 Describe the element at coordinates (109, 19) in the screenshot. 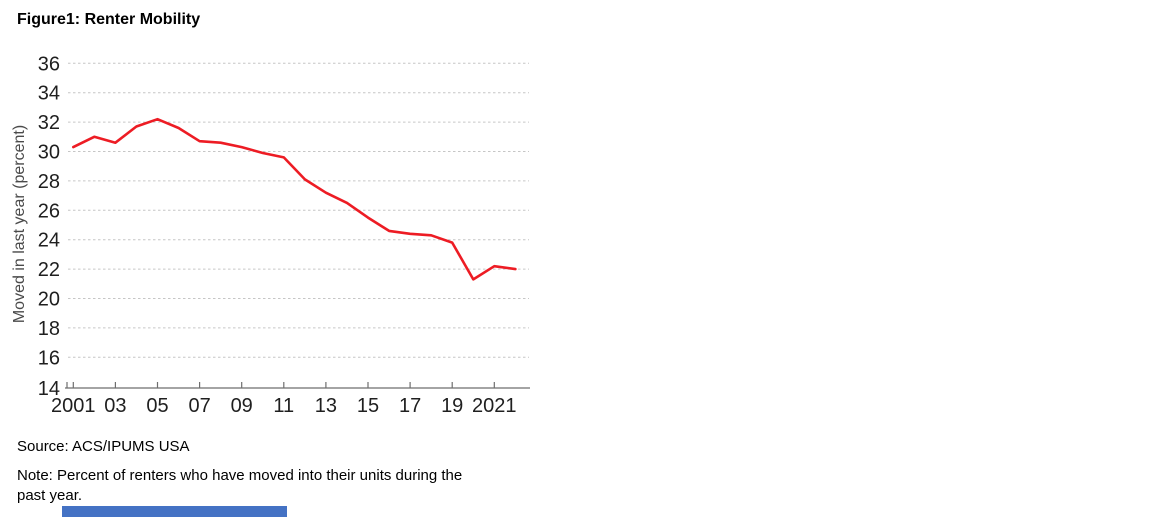

I see `figure-title: Figure1: Renter Mobility` at that location.